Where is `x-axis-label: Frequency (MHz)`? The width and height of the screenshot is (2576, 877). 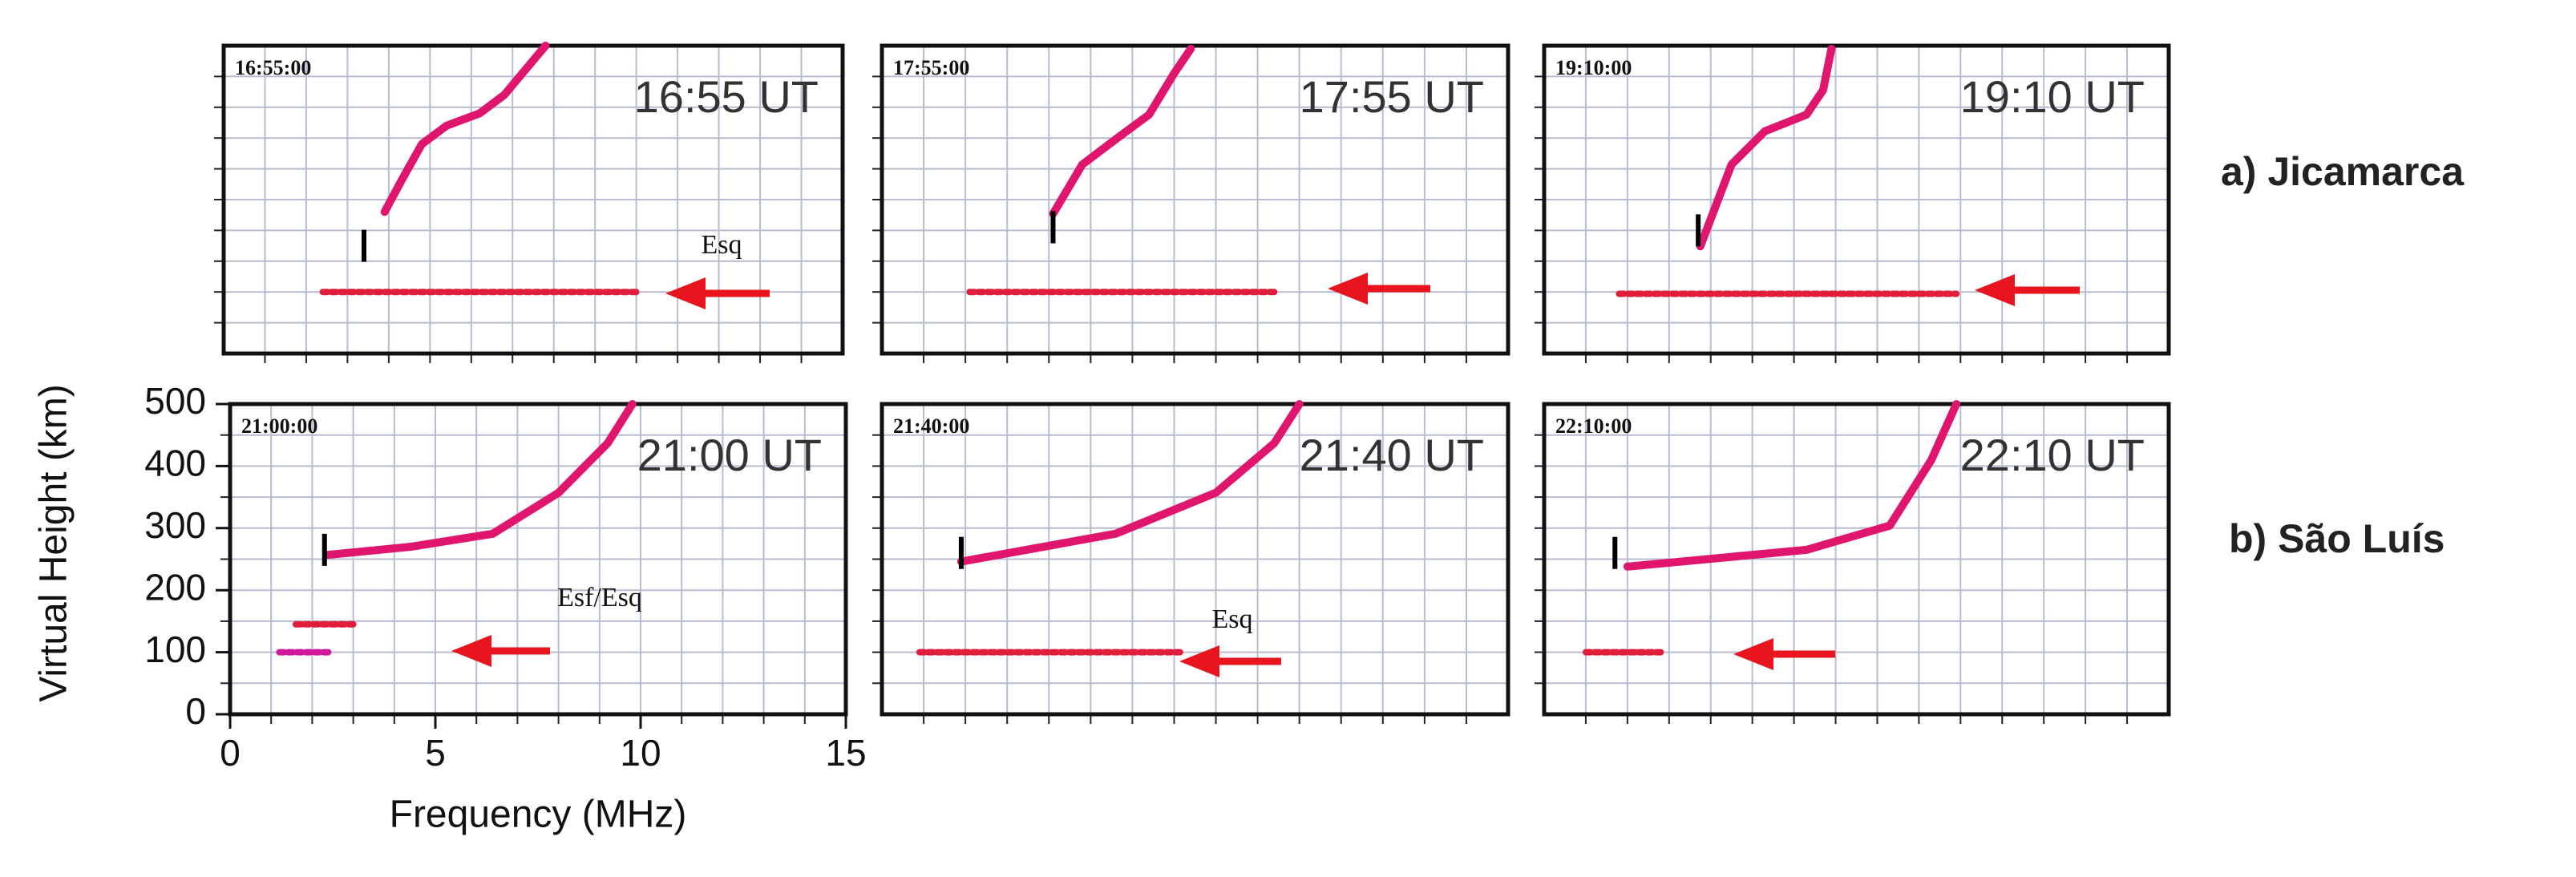
x-axis-label: Frequency (MHz) is located at coordinates (538, 815).